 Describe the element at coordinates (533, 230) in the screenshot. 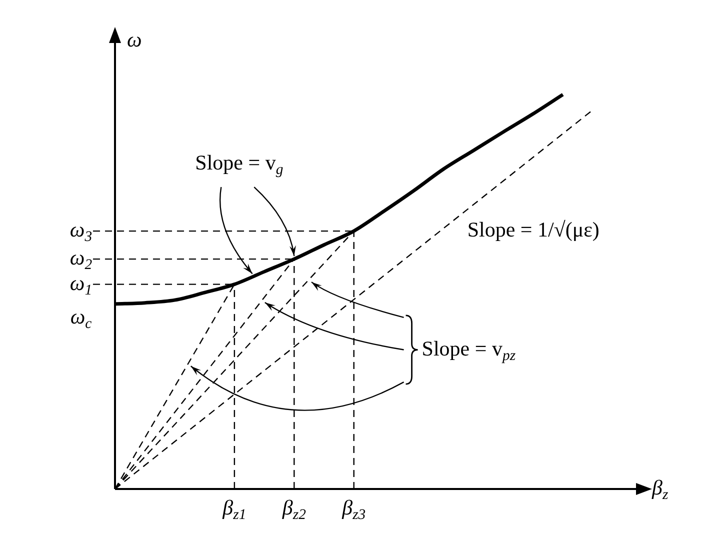

I see `annotation: Slope = 1/√(με)` at that location.